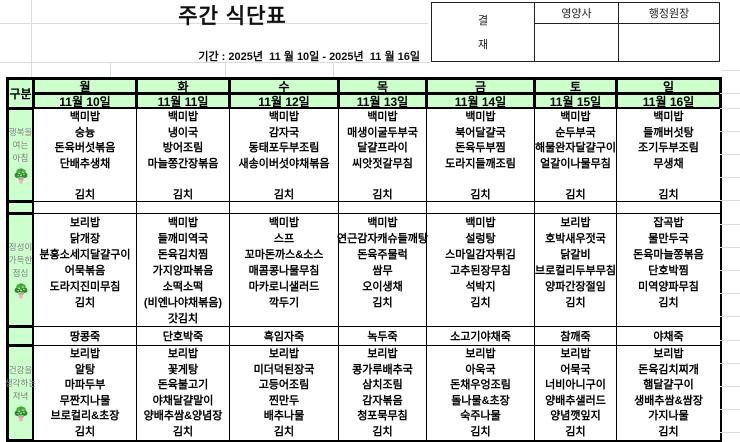 The width and height of the screenshot is (740, 442). What do you see at coordinates (284, 239) in the screenshot?
I see `menu-item: 스프` at bounding box center [284, 239].